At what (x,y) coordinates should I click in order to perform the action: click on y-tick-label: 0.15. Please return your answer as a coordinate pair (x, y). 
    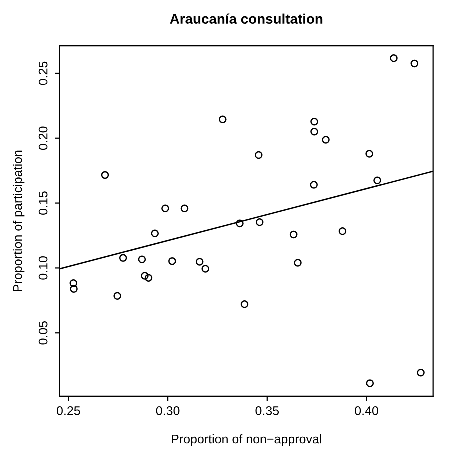
    Looking at the image, I should click on (43, 203).